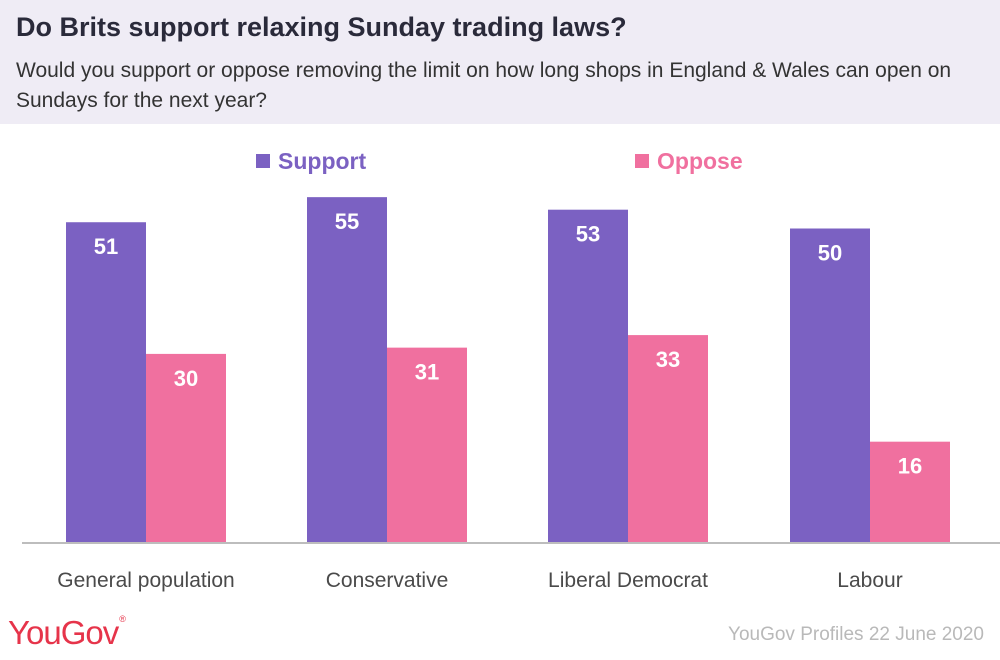  Describe the element at coordinates (387, 580) in the screenshot. I see `category-label-conservative: Conservative` at that location.